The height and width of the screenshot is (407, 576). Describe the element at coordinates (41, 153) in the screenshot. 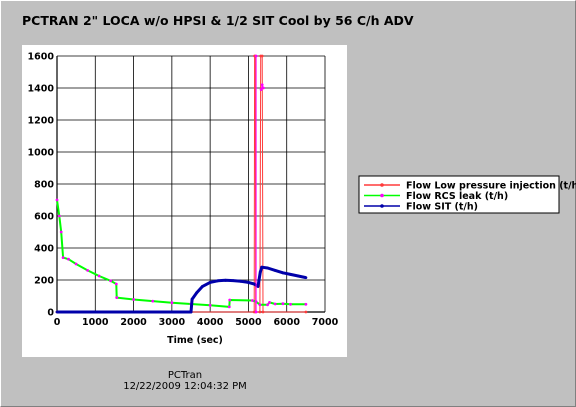

I see `y-tick-label: 1000` at that location.